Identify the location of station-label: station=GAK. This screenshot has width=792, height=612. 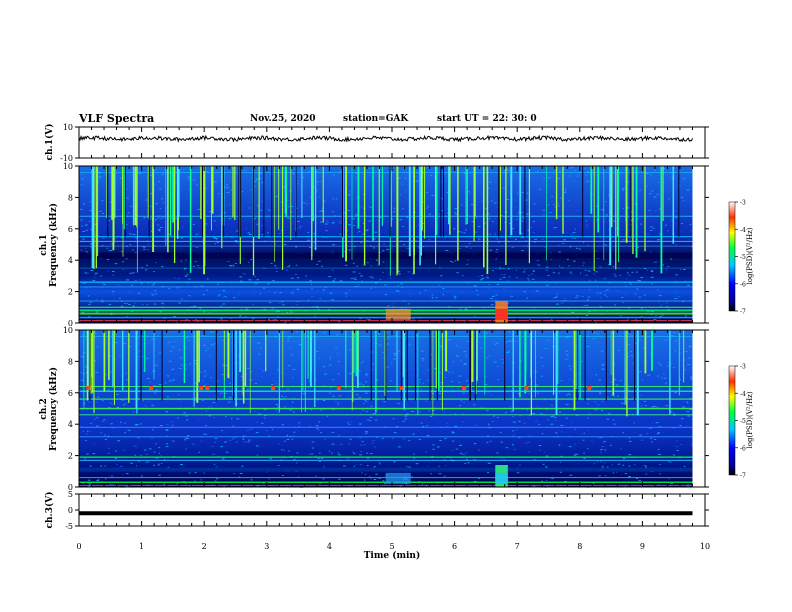
(376, 119).